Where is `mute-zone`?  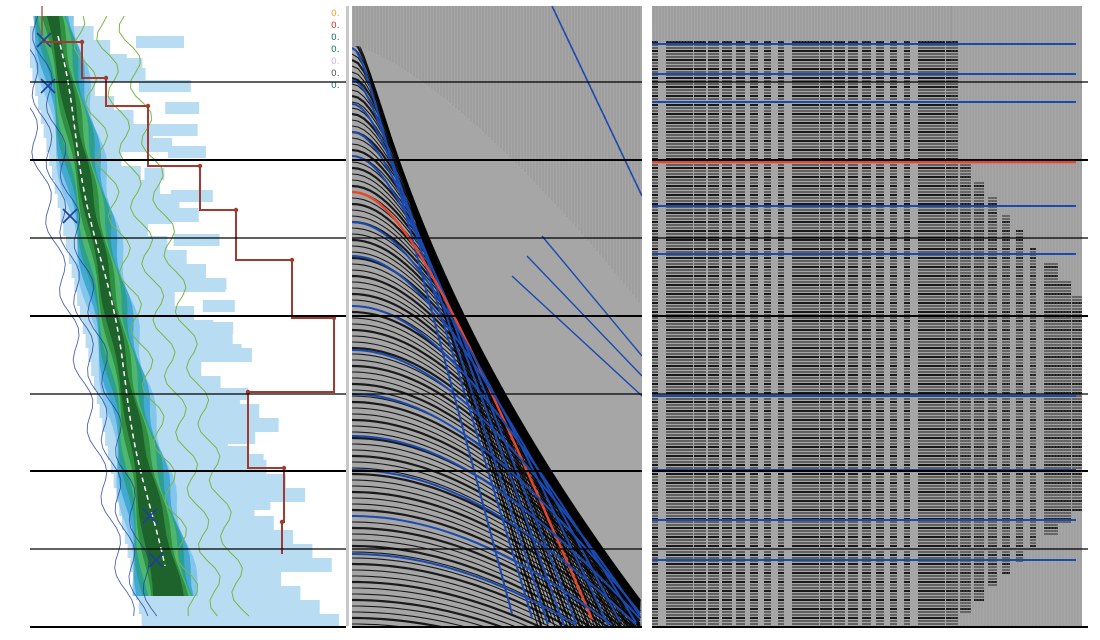
mute-zone is located at coordinates (497, 151).